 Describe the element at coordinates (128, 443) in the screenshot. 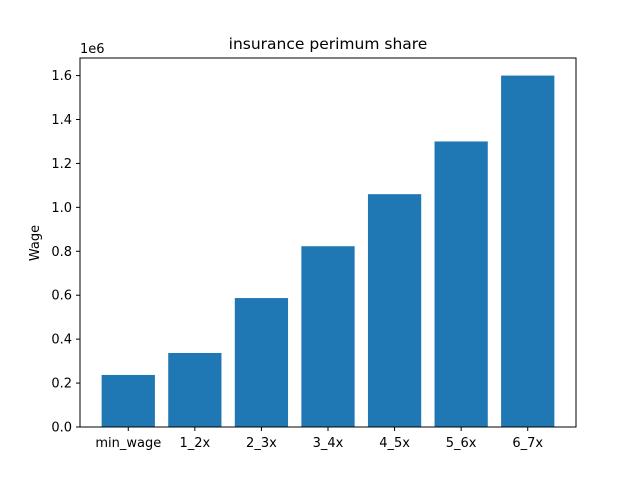

I see `x-tick-label: min_wage` at that location.